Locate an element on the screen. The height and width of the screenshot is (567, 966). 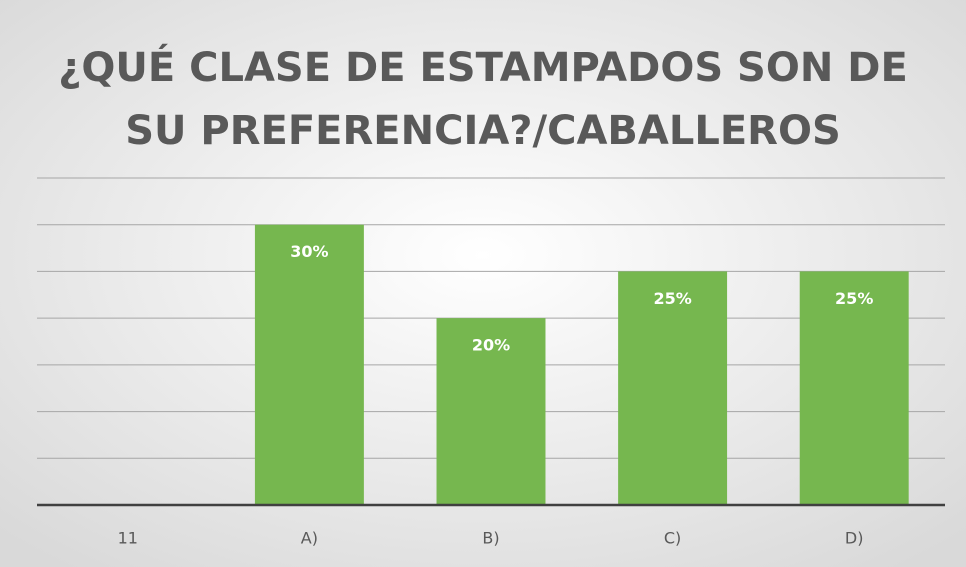
x-tick-label: D) is located at coordinates (854, 538).